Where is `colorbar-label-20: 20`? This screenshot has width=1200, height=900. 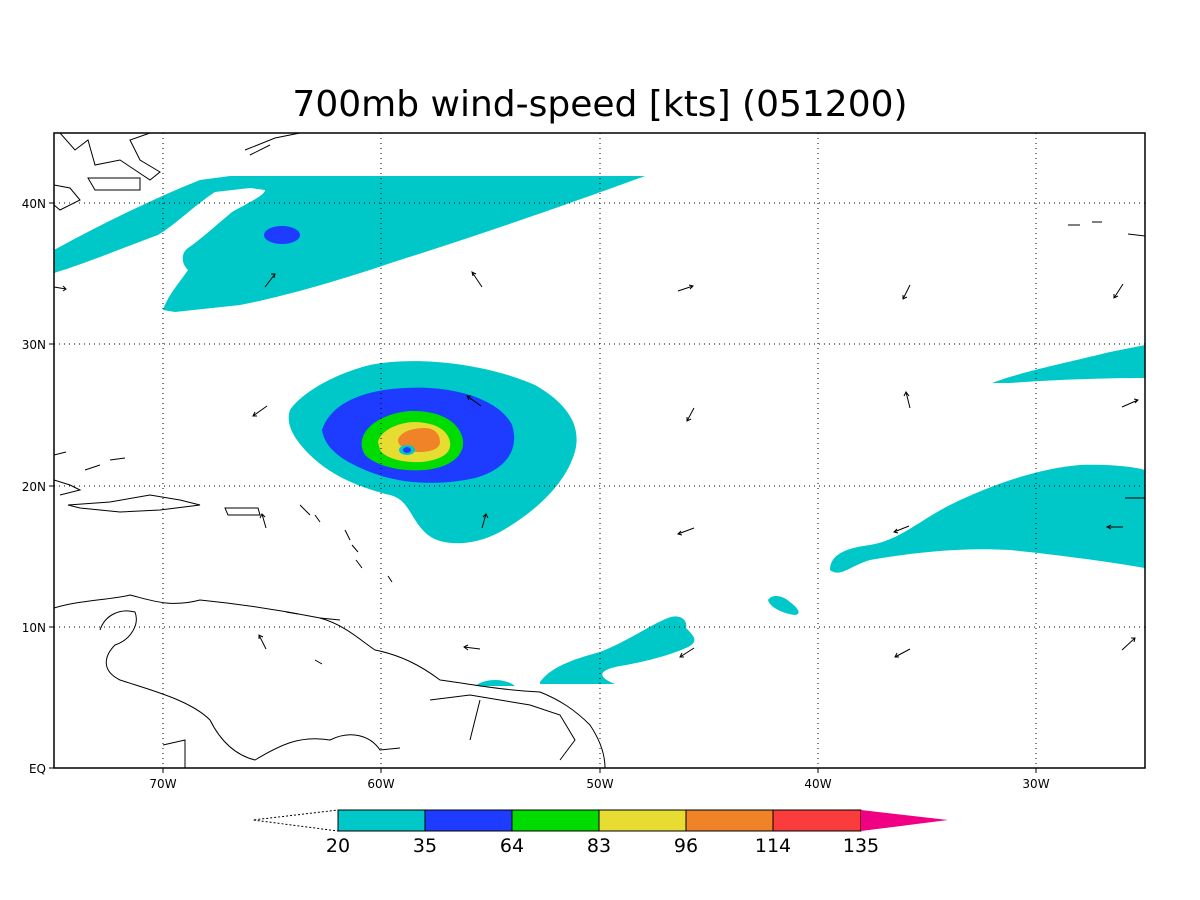 colorbar-label-20: 20 is located at coordinates (338, 846).